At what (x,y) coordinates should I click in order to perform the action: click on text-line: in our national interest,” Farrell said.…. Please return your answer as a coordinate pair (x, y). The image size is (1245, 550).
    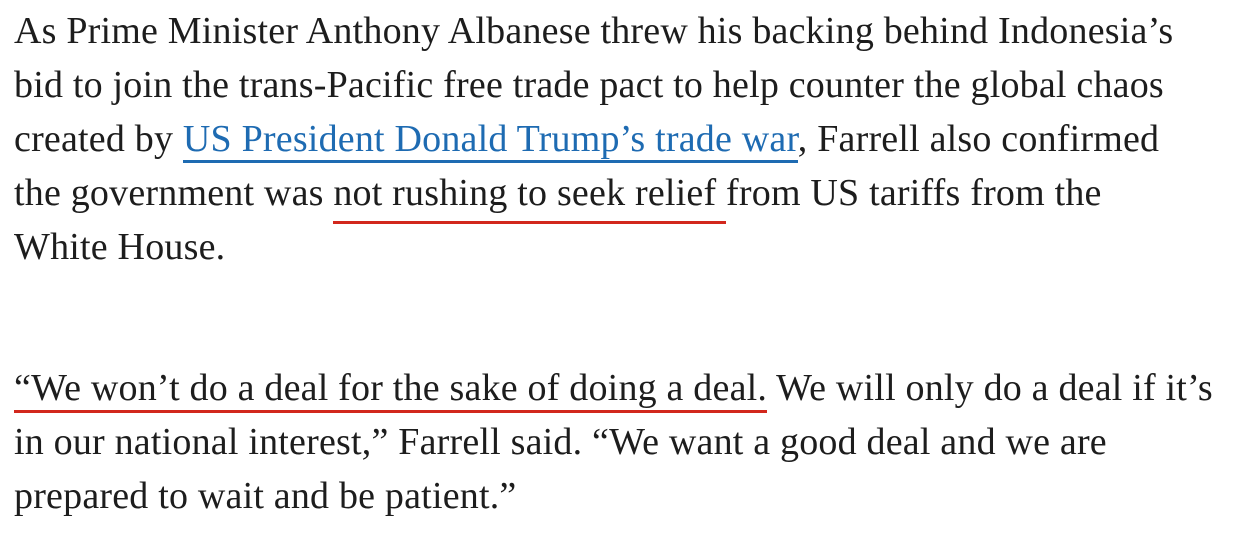
    Looking at the image, I should click on (560, 442).